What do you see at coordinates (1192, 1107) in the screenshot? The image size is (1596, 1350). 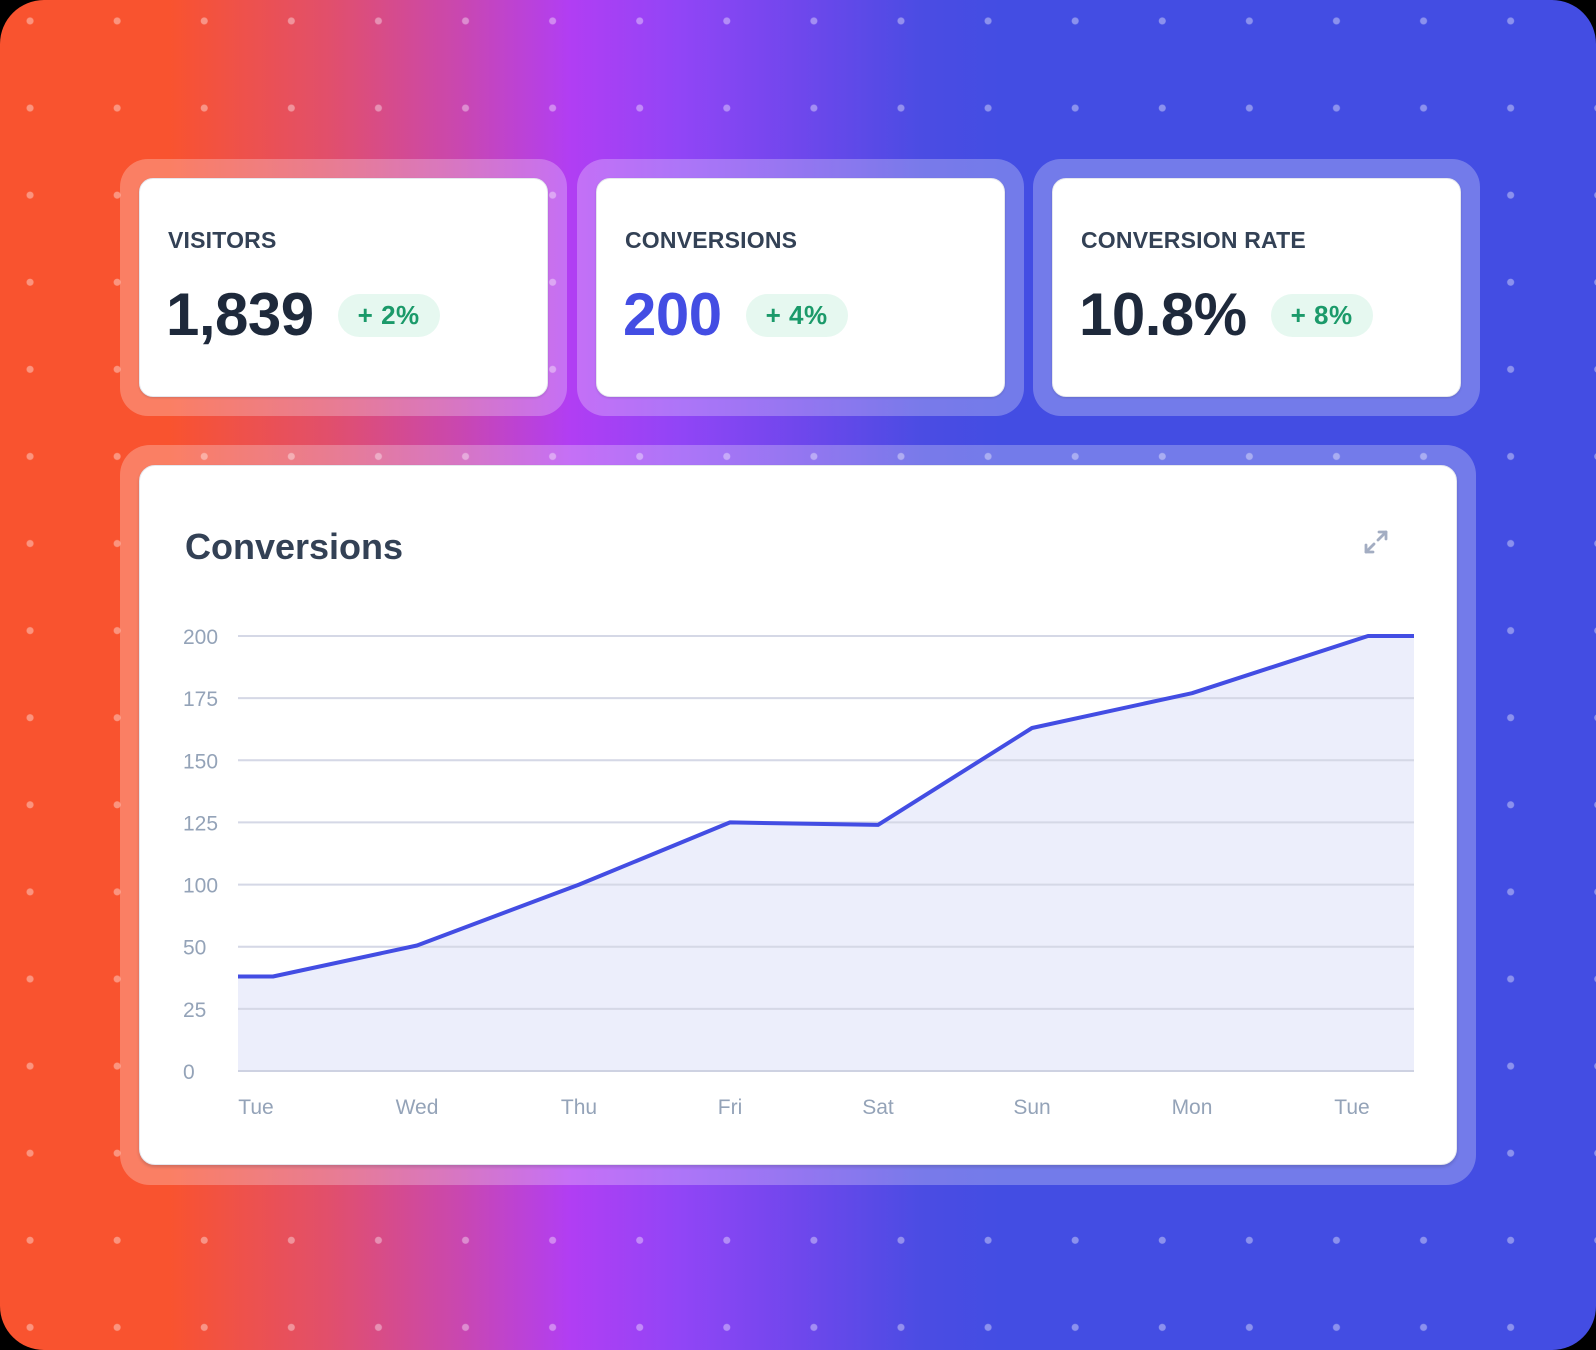 I see `x-axis-tick: Mon` at bounding box center [1192, 1107].